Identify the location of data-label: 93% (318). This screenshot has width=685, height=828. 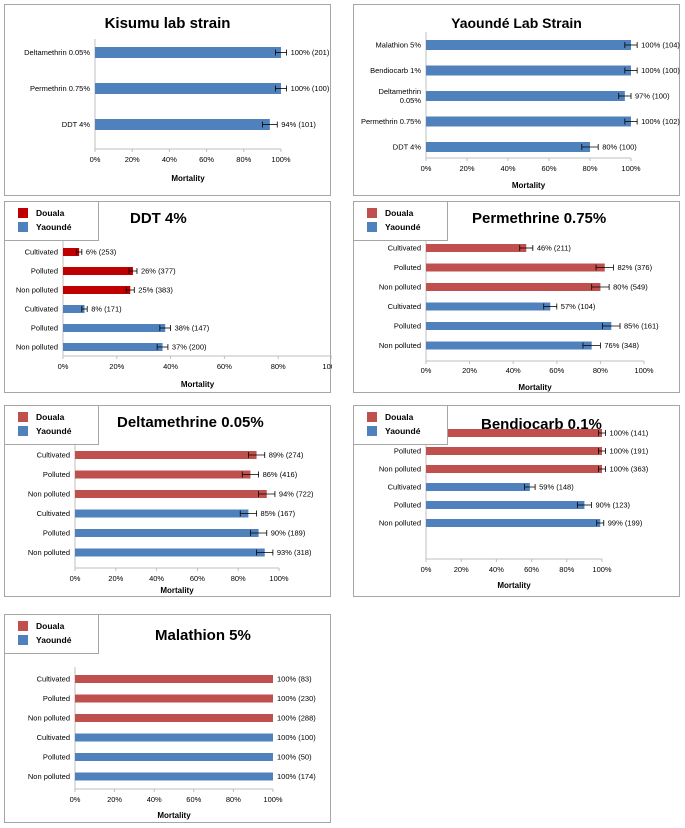
(294, 552).